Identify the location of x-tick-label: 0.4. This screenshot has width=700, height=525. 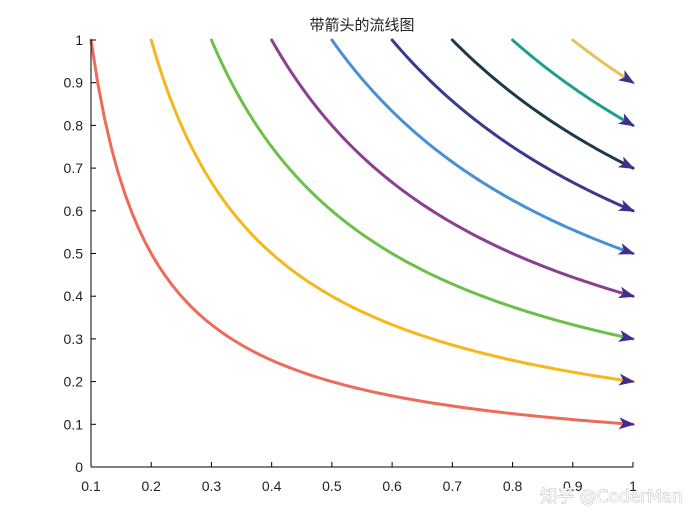
(272, 486).